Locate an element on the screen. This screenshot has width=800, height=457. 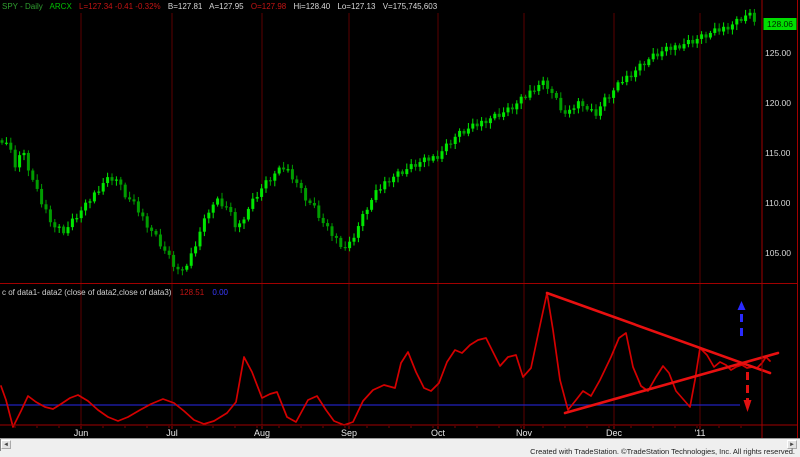
indicator-value-blue: 0.00 is located at coordinates (220, 292).